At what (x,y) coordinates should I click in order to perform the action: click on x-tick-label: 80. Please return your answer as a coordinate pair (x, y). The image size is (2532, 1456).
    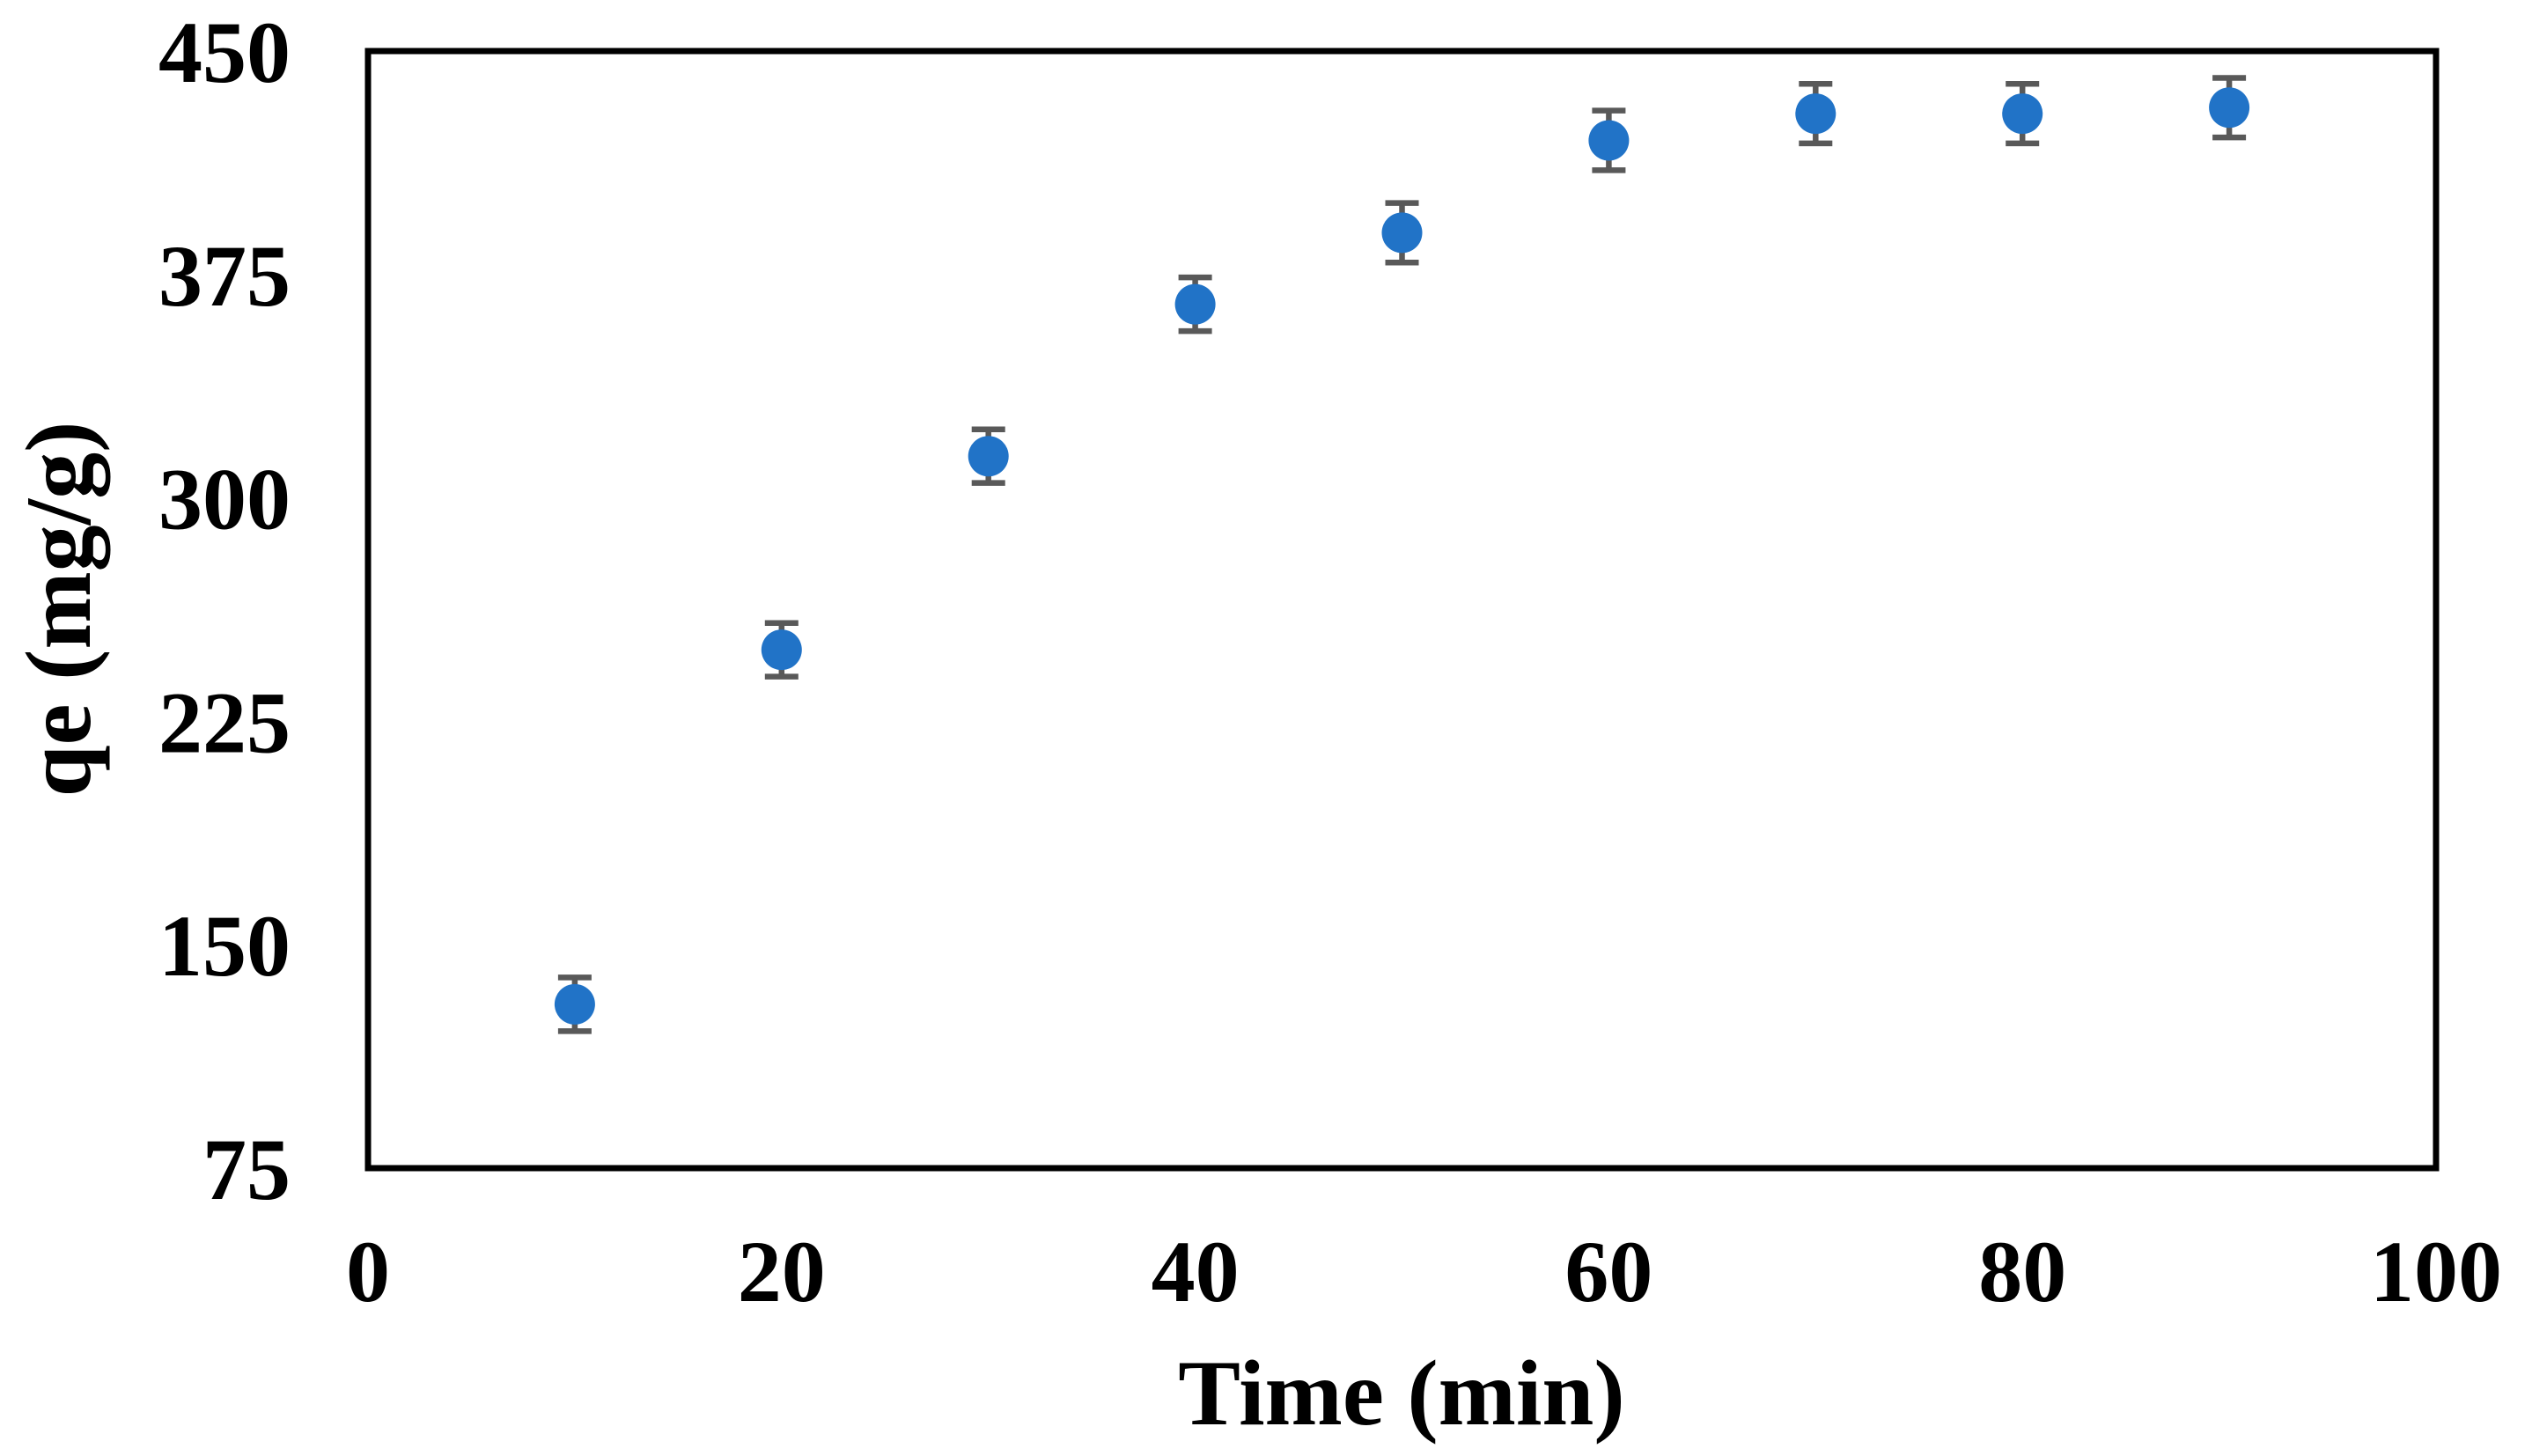
    Looking at the image, I should click on (2022, 1271).